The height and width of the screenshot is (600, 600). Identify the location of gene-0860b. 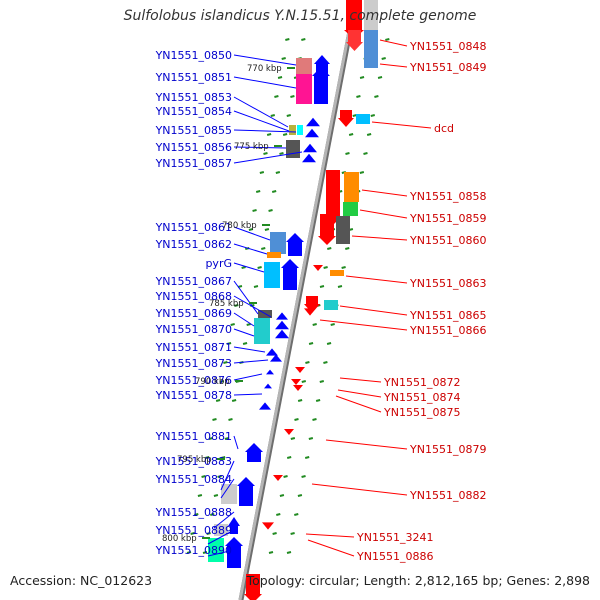
(327, 229).